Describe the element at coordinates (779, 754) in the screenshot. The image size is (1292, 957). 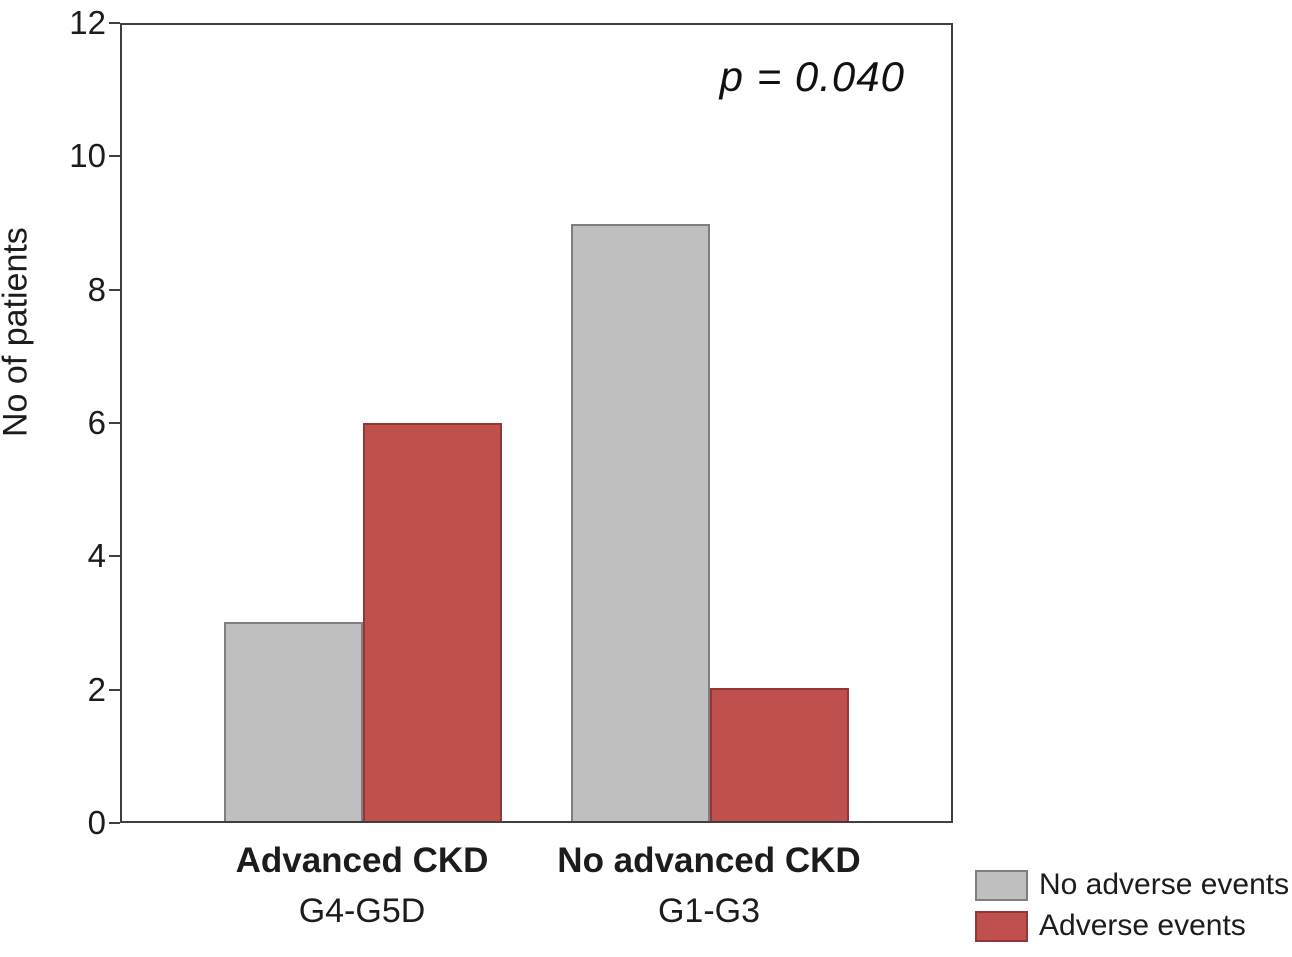
I see `bar-no-advanced-ckd-adverse-events` at that location.